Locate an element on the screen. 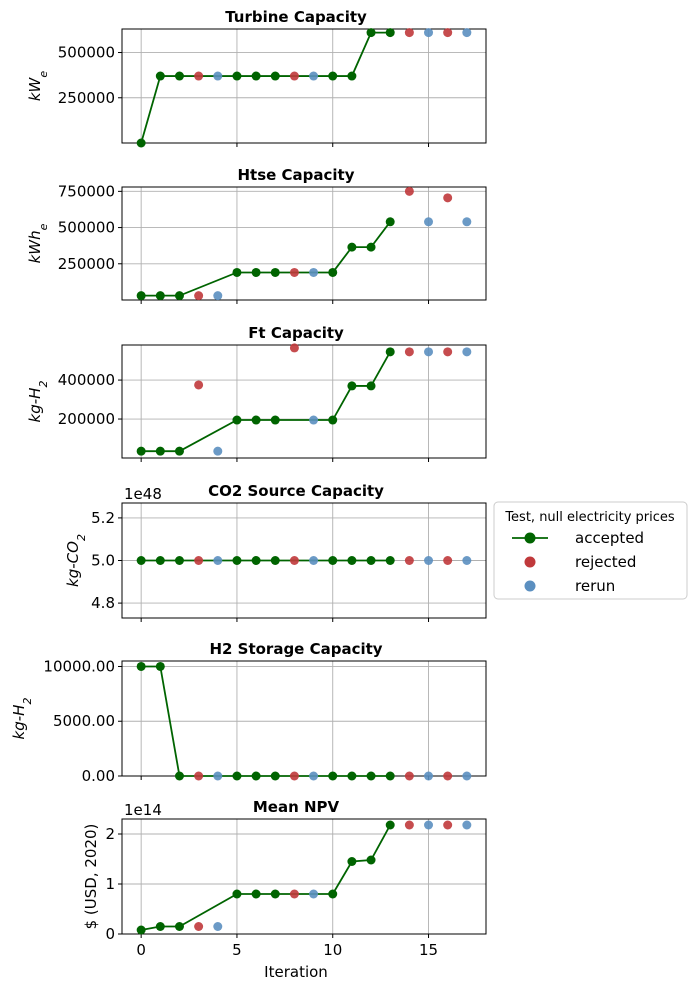  x-tick-label: 5 is located at coordinates (237, 950).